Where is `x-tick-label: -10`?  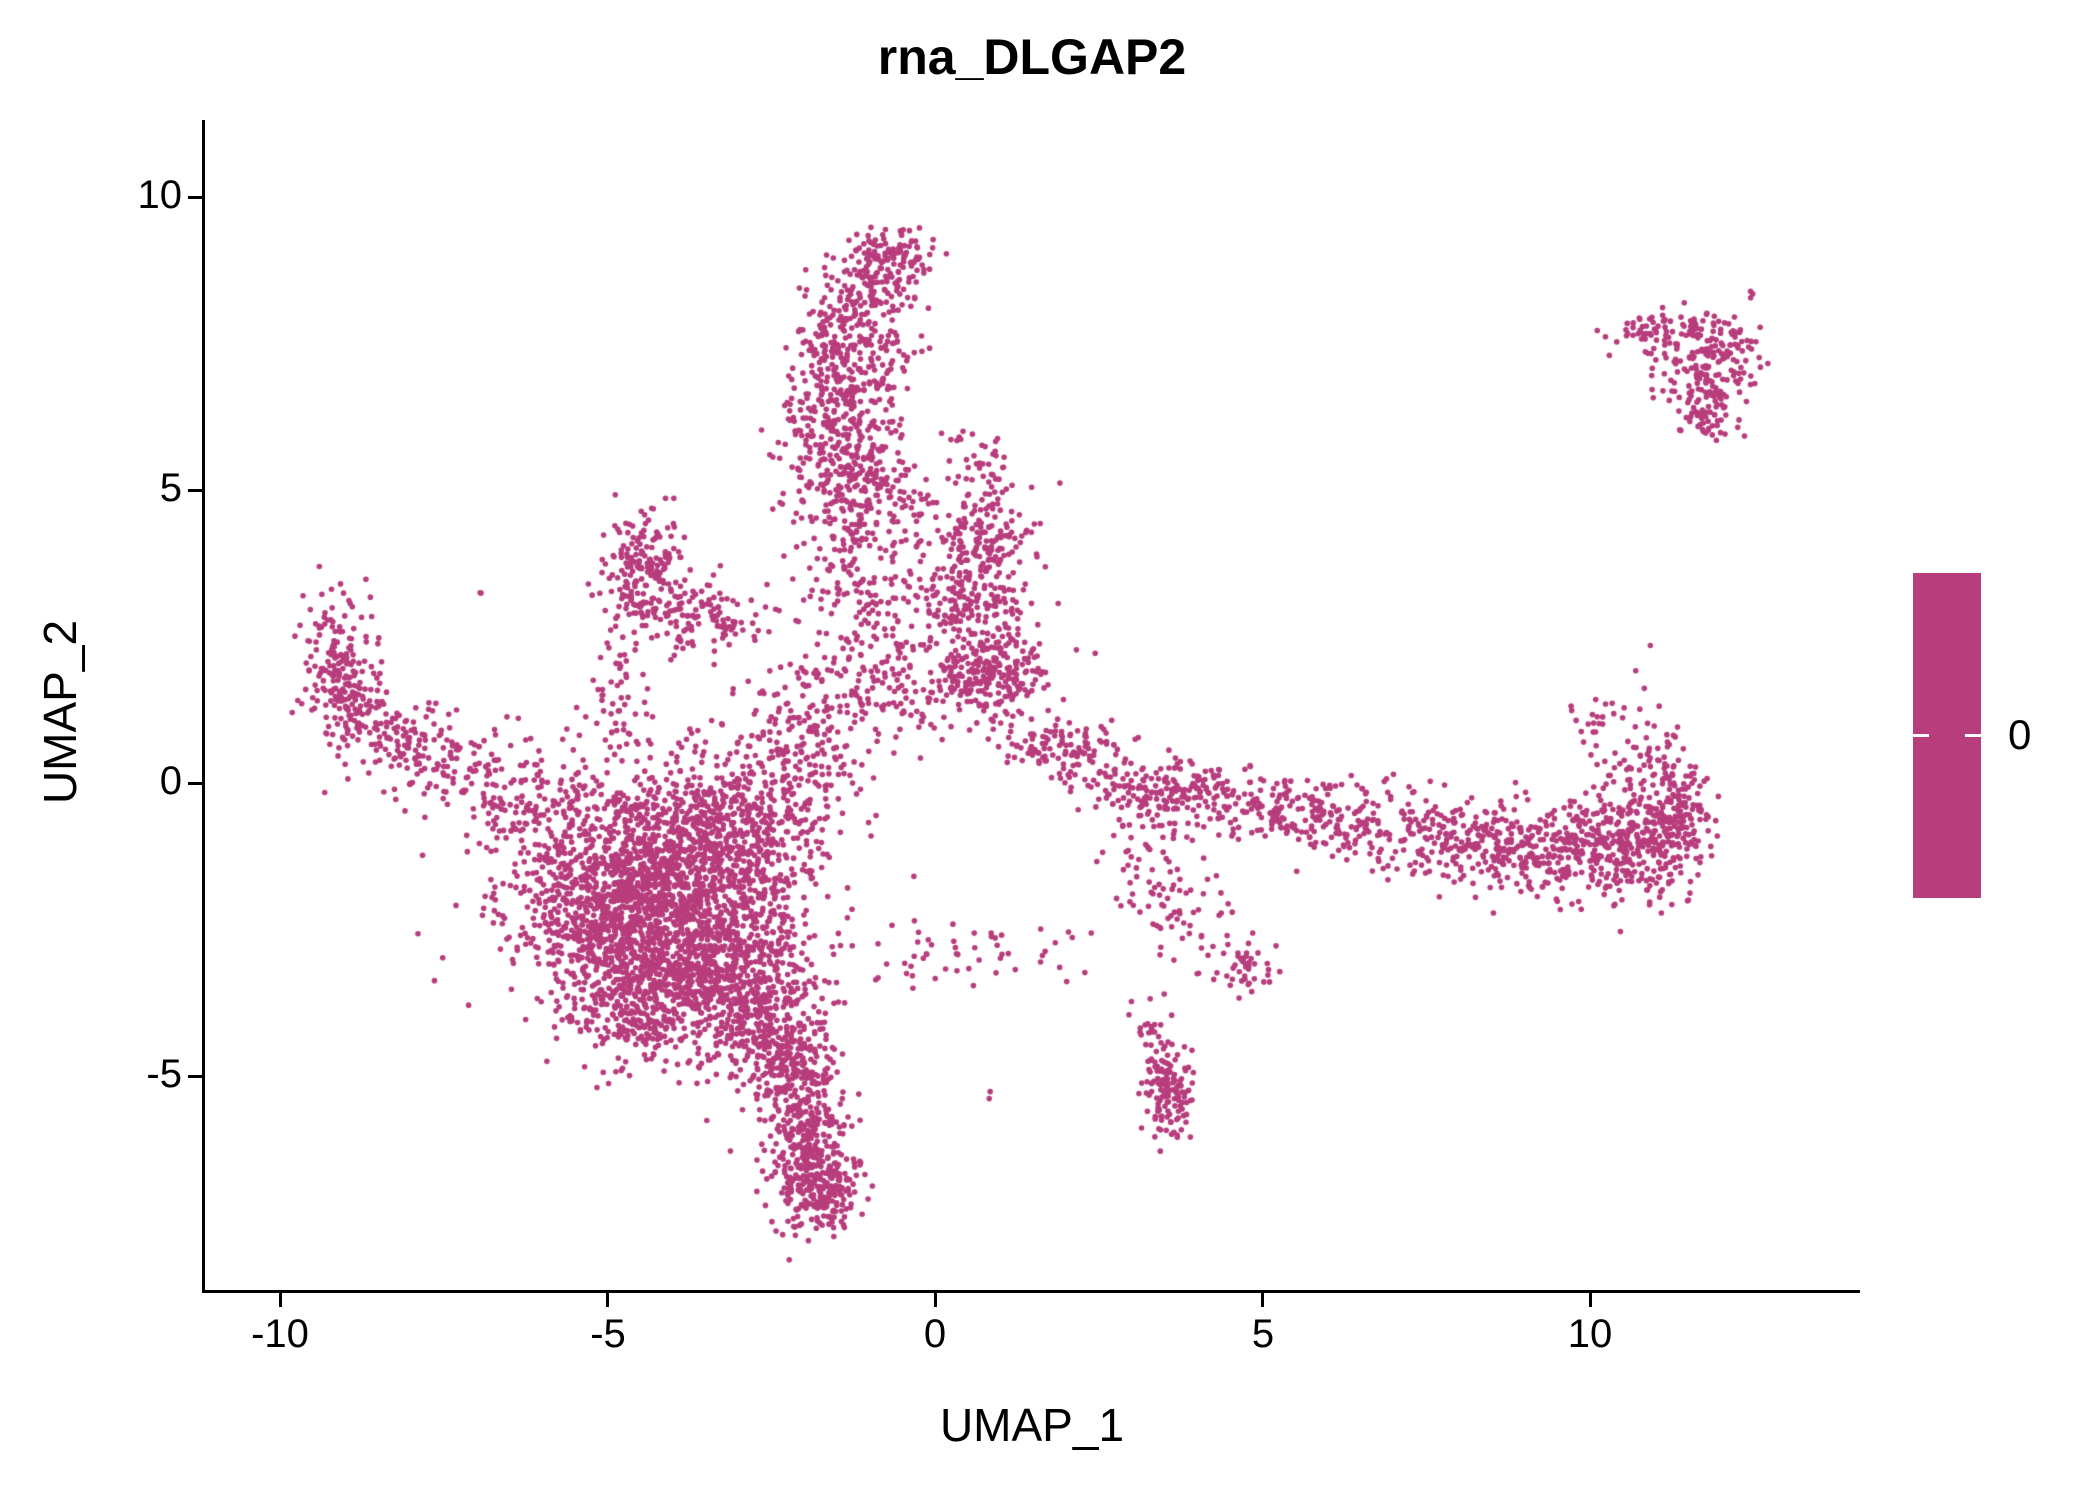
x-tick-label: -10 is located at coordinates (280, 1334).